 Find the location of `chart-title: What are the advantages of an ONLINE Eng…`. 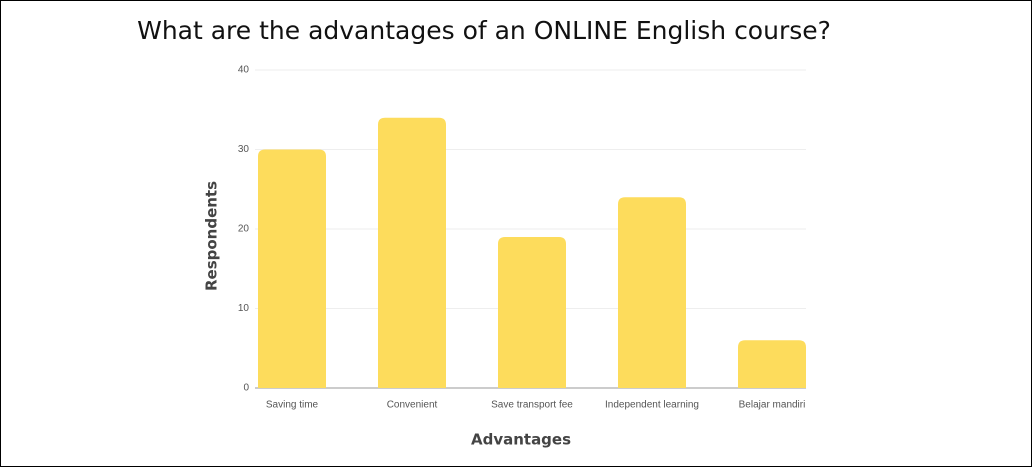

chart-title: What are the advantages of an ONLINE Eng… is located at coordinates (484, 30).